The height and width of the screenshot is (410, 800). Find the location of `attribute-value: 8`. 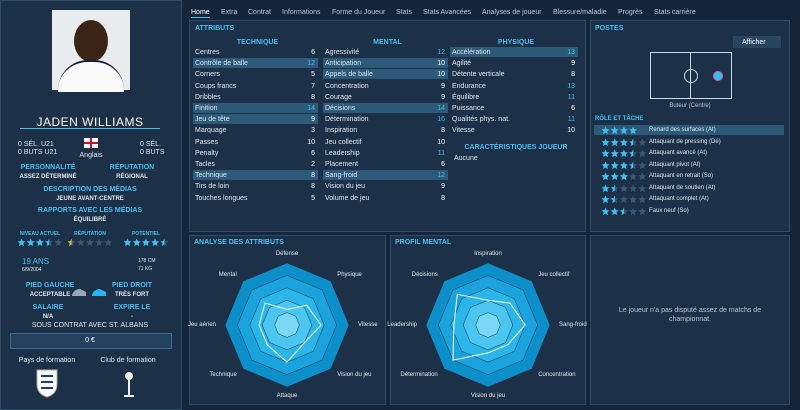

attribute-value: 8 is located at coordinates (573, 75).